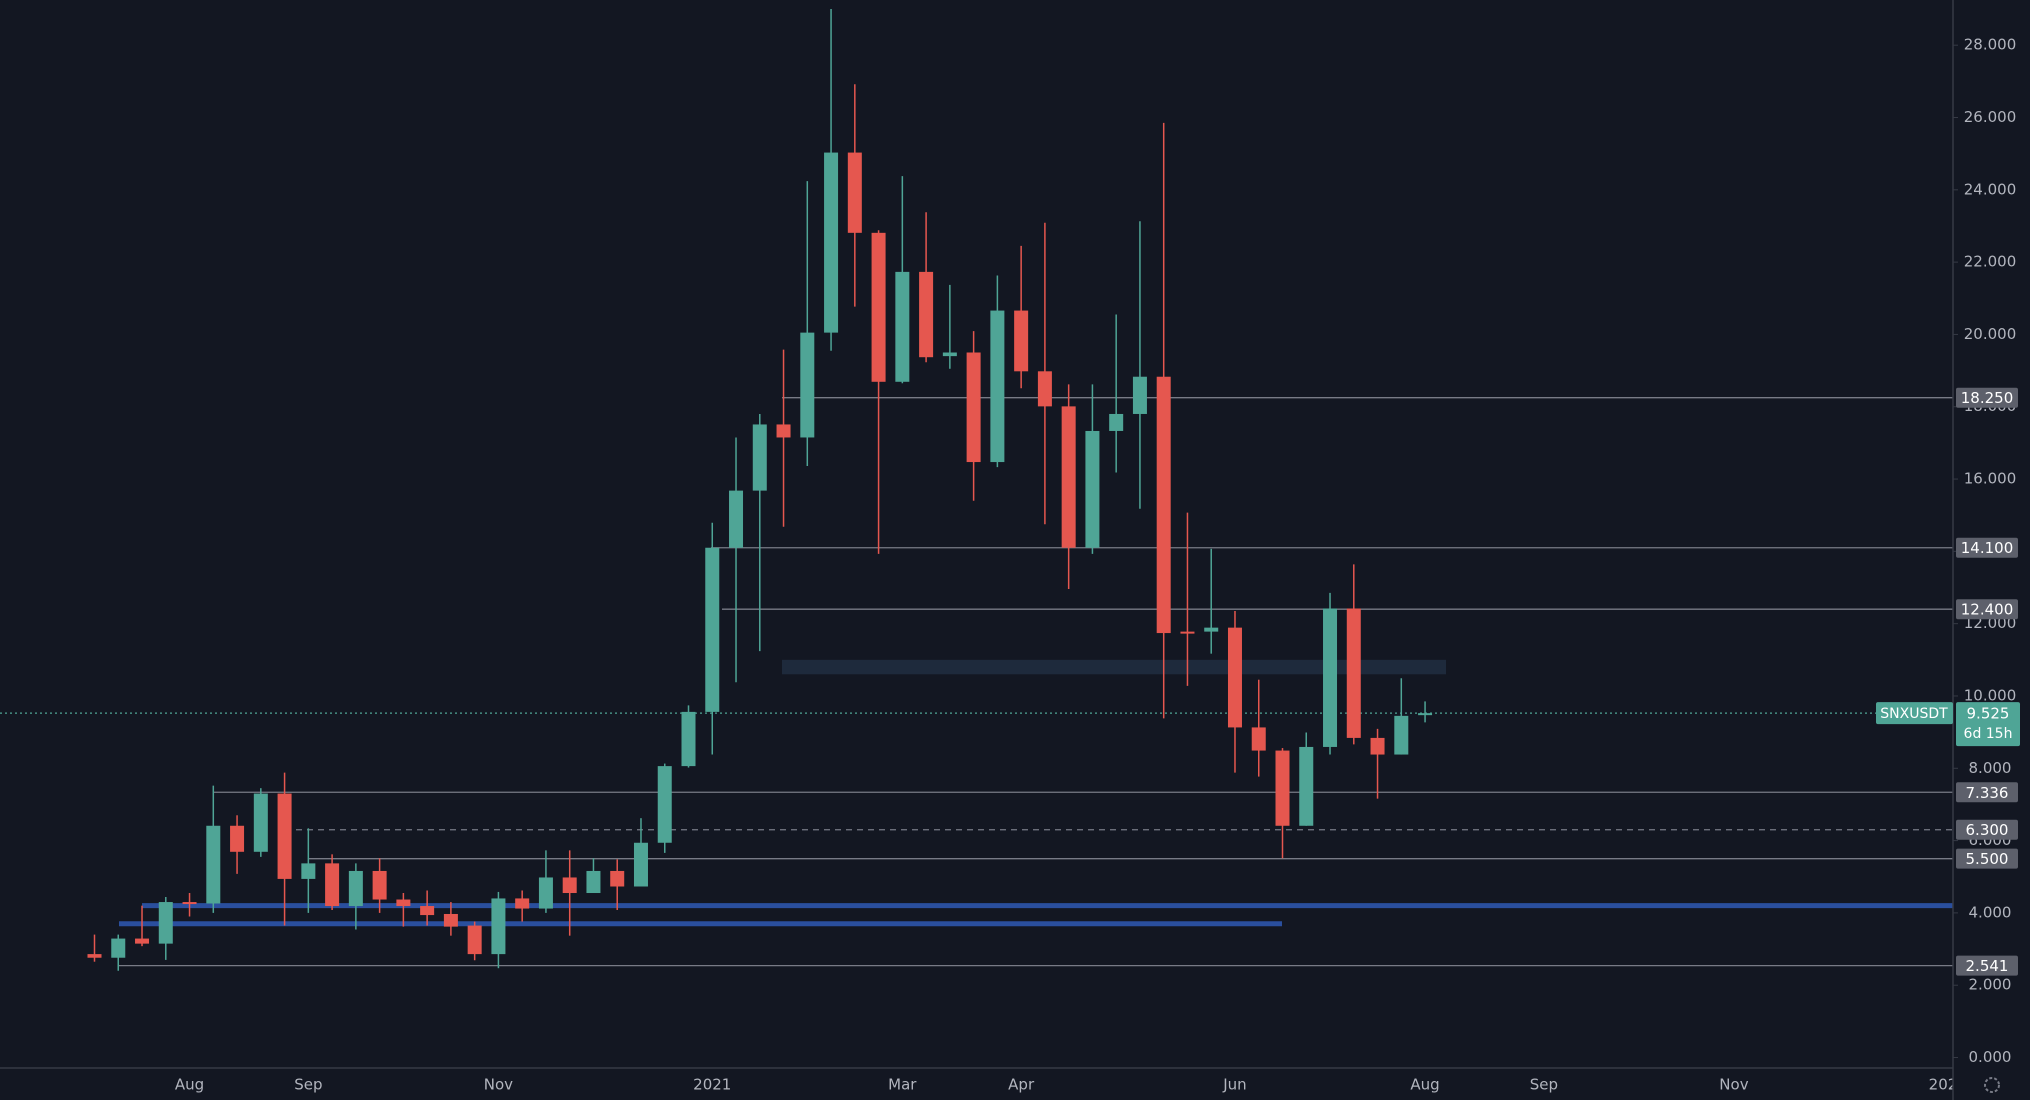  What do you see at coordinates (1990, 45) in the screenshot?
I see `y-tick-label: 28.000` at bounding box center [1990, 45].